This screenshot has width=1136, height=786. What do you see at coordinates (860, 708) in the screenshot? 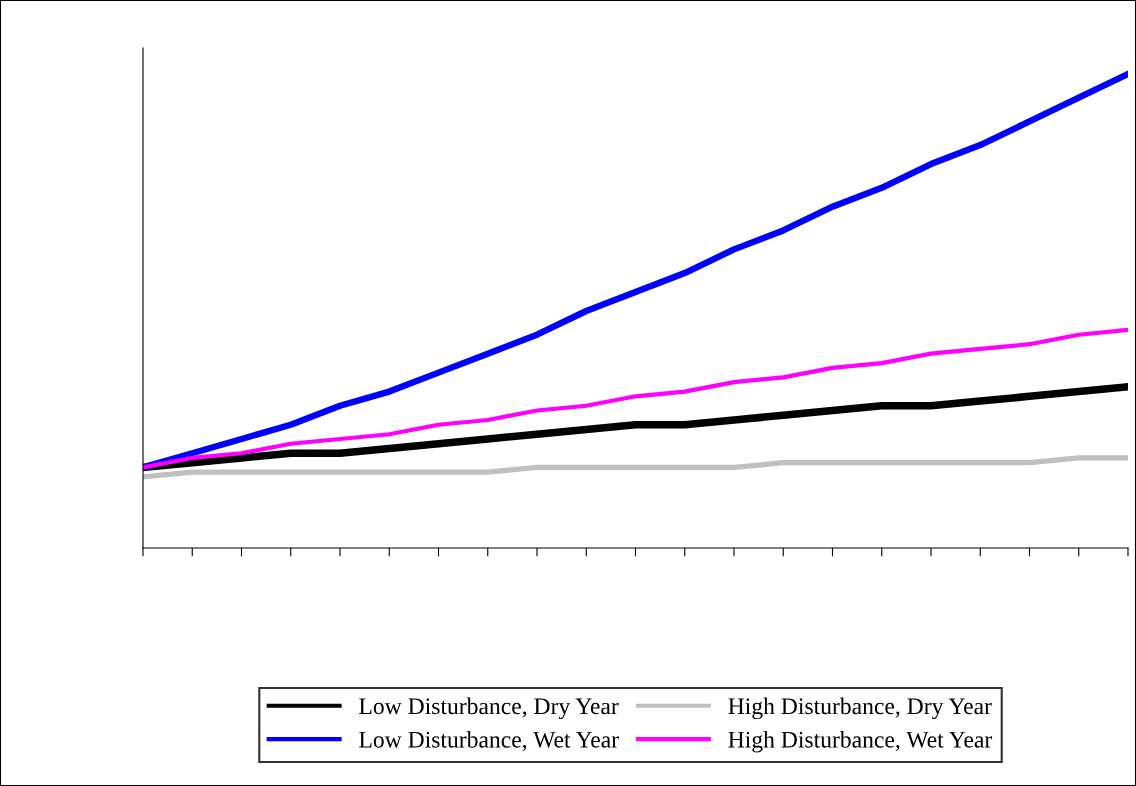
I see `legend-label: High Disturbance, Dry Year` at bounding box center [860, 708].